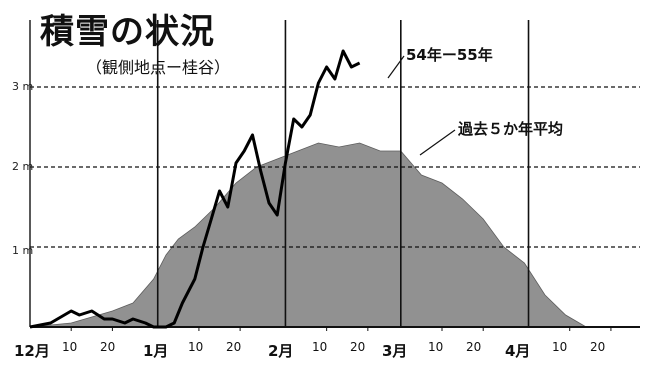 The image size is (652, 371). What do you see at coordinates (449, 55) in the screenshot?
I see `series-label-current: 54年ー55年` at bounding box center [449, 55].